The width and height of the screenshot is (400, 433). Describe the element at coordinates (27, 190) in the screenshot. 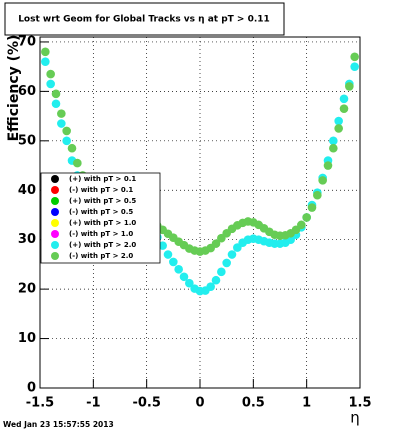

I see `y-tick-label: 40` at that location.